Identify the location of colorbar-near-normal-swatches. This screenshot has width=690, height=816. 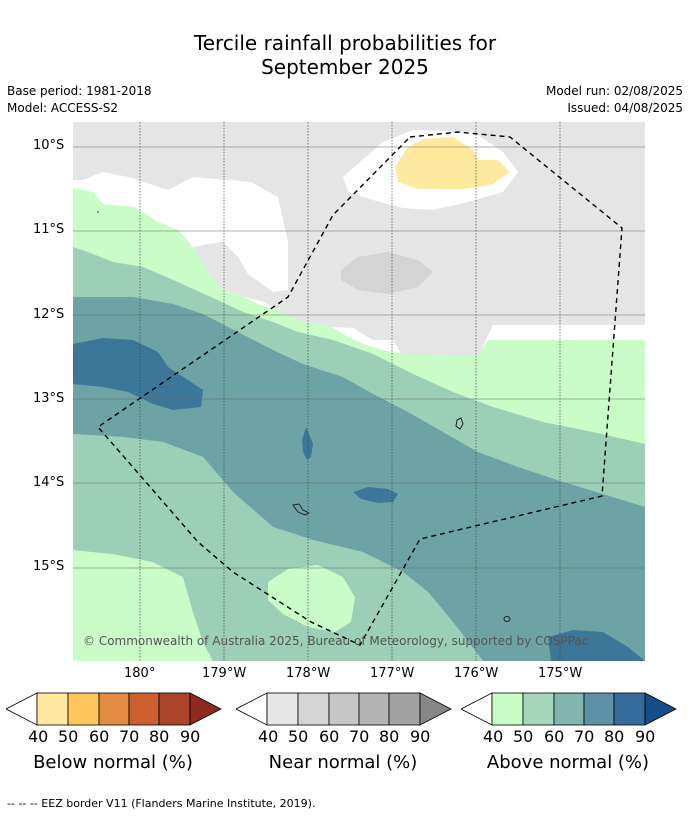
(343, 709).